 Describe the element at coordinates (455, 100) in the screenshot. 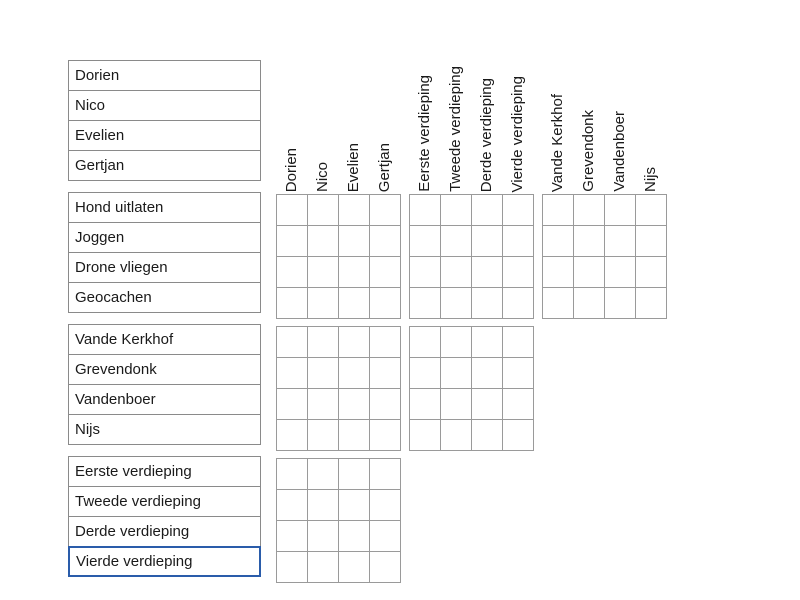

I see `column-header-verdiepingen-1: Tweede verdieping` at that location.